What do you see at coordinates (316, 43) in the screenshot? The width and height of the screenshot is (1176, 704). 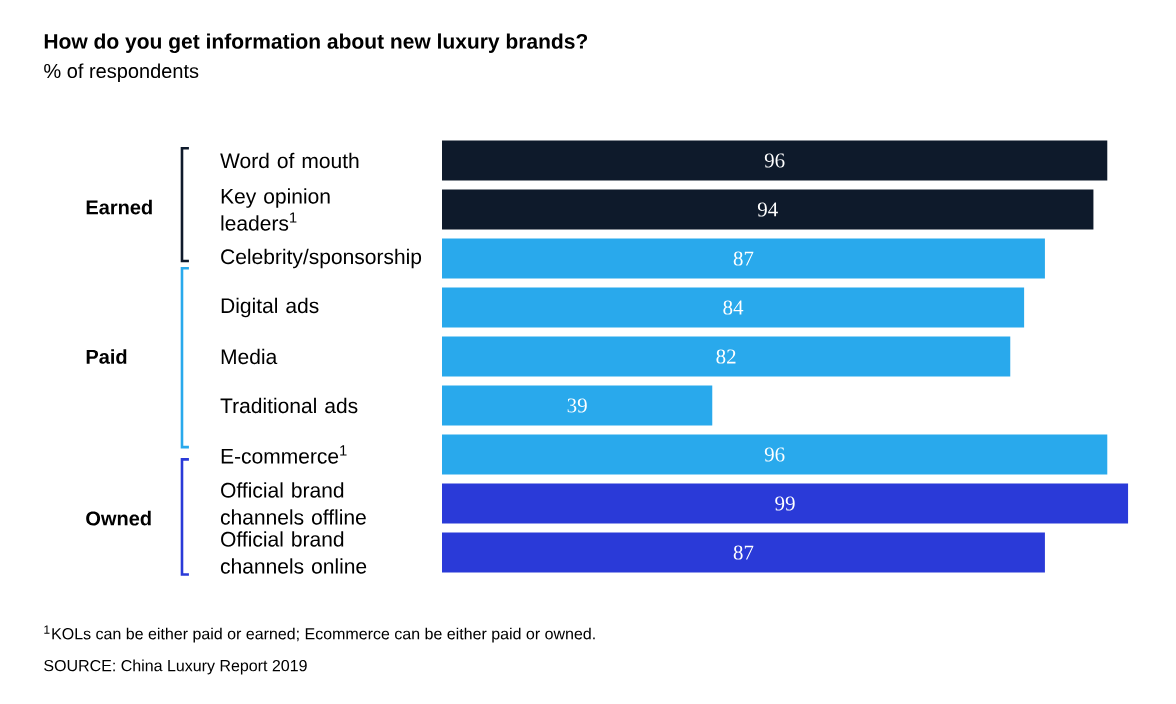 I see `chart-title: How do you get information about new luxury brands?` at bounding box center [316, 43].